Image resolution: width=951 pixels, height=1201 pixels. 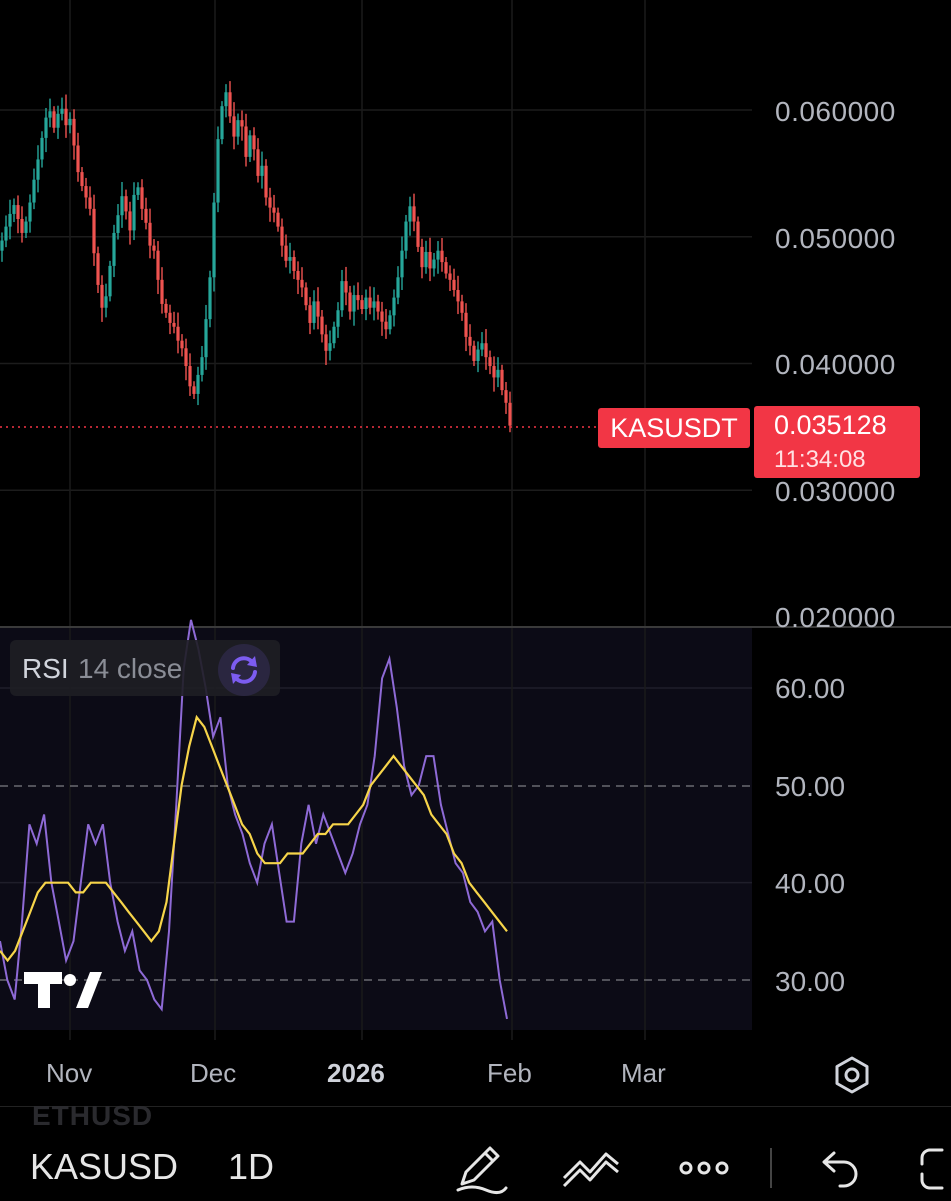 What do you see at coordinates (810, 786) in the screenshot?
I see `rsi-tick: 50.00` at bounding box center [810, 786].